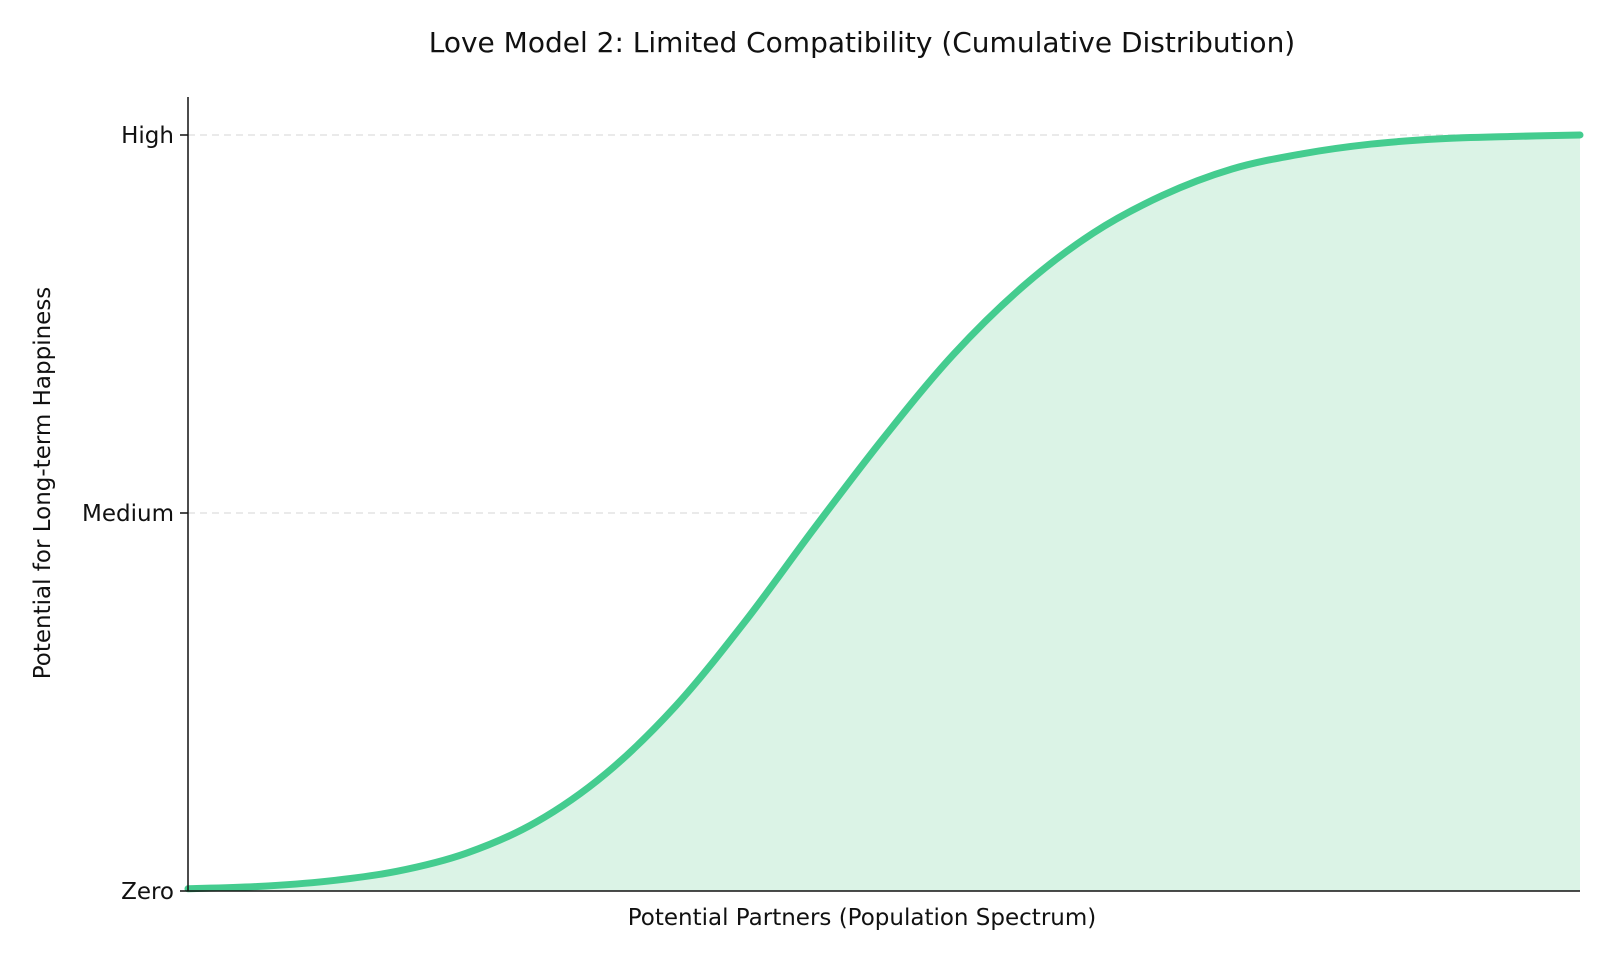 This screenshot has width=1600, height=960. What do you see at coordinates (128, 514) in the screenshot?
I see `y-tick-label: Medium` at bounding box center [128, 514].